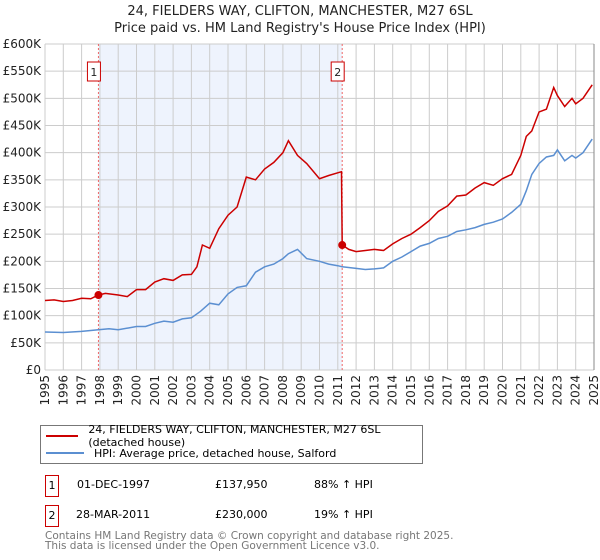  What do you see at coordinates (23, 180) in the screenshot?
I see `y-tick-label: £350K` at bounding box center [23, 180].